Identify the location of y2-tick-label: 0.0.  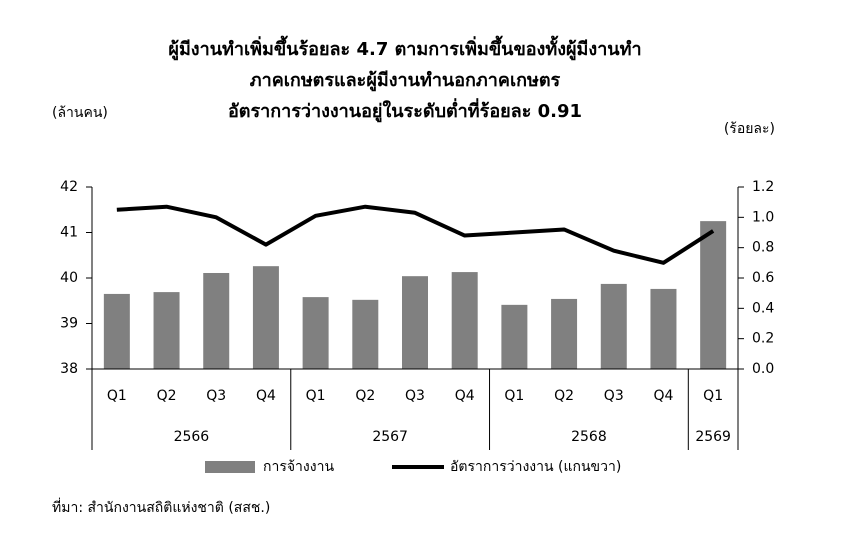
(763, 369).